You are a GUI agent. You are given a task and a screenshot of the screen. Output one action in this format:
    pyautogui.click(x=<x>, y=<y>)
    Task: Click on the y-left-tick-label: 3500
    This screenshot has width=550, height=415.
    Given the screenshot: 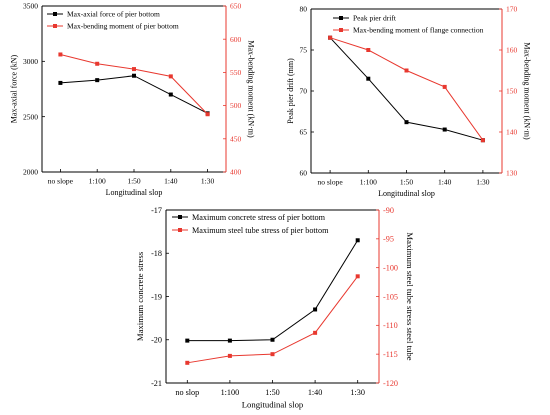 What is the action you would take?
    pyautogui.click(x=30, y=6)
    